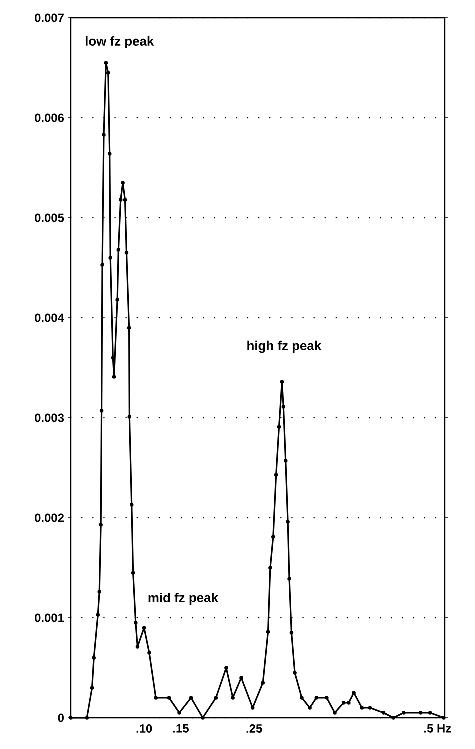  I want to click on y-tick-label: 0.007, so click(49, 18).